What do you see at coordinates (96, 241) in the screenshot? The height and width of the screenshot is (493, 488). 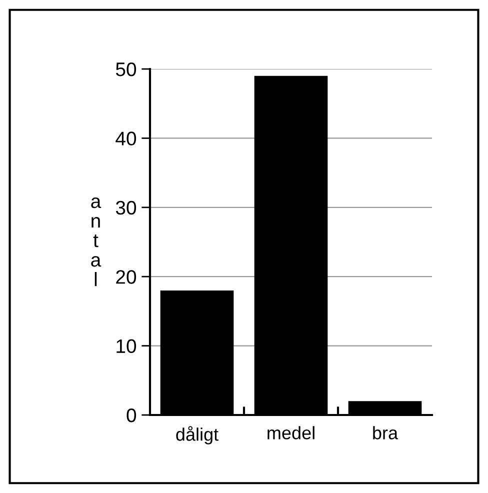 I see `y-axis-title: antal` at bounding box center [96, 241].